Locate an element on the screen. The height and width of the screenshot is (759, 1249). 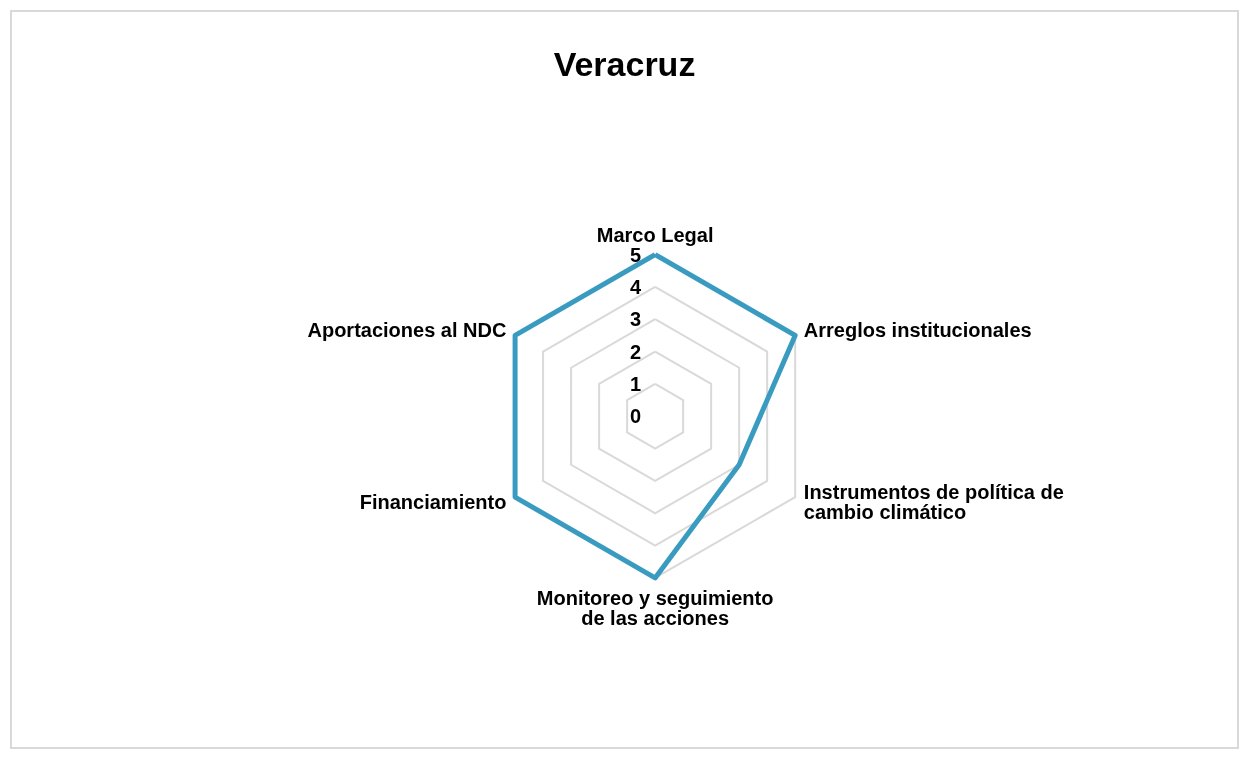
y-tick-label: 5 is located at coordinates (636, 254).